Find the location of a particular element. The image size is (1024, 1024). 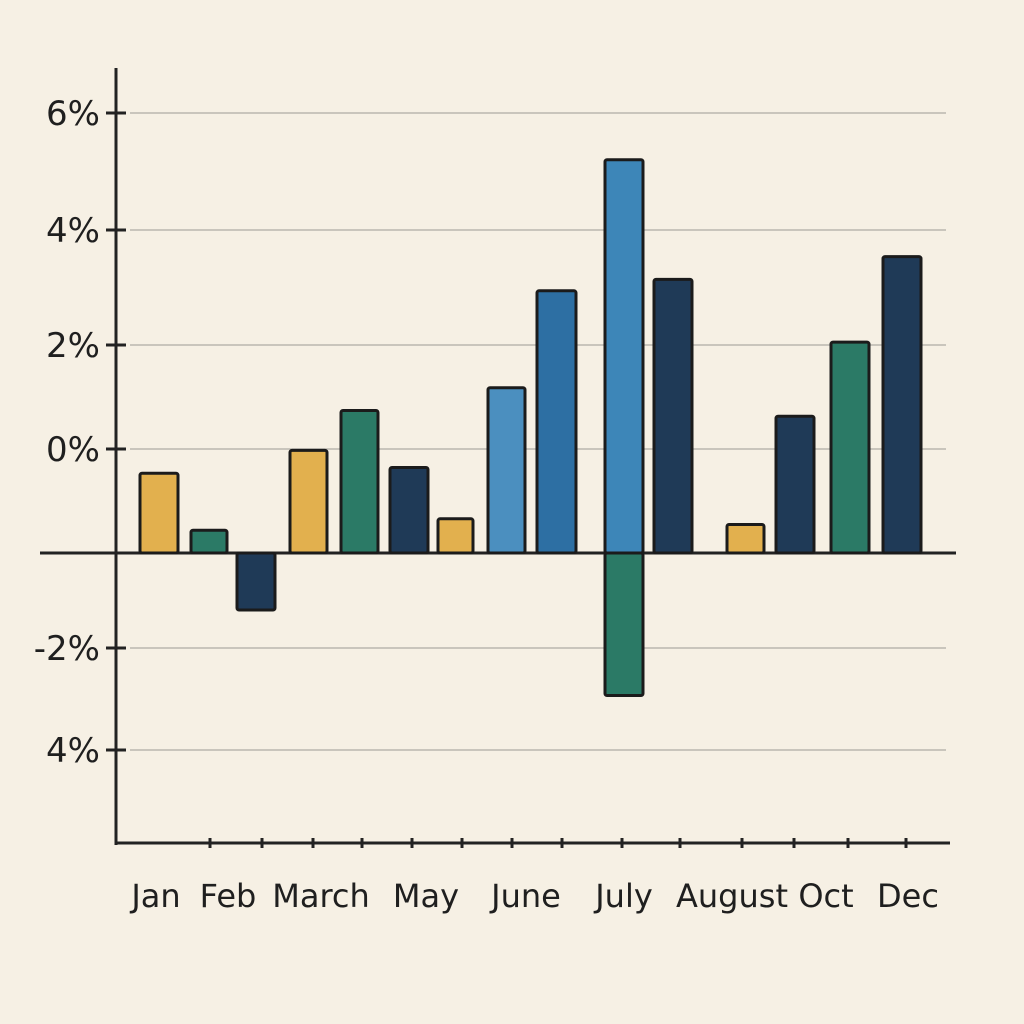

y-tick-label: -2% is located at coordinates (67, 649).